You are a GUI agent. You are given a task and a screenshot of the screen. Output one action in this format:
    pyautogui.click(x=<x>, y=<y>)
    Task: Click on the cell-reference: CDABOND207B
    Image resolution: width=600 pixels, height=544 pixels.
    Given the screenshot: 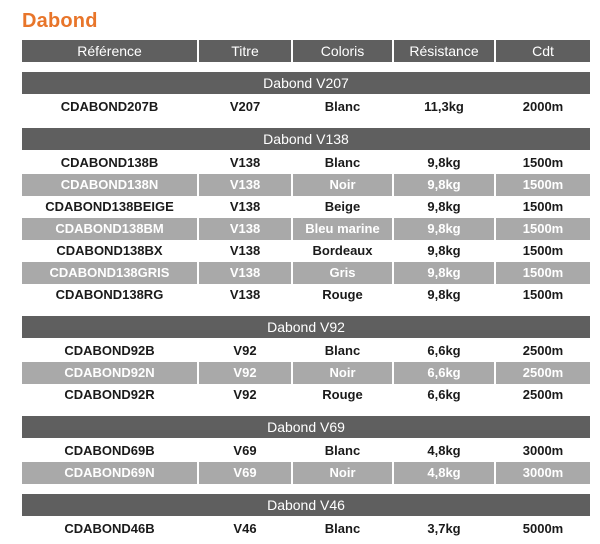 What is the action you would take?
    pyautogui.click(x=109, y=107)
    